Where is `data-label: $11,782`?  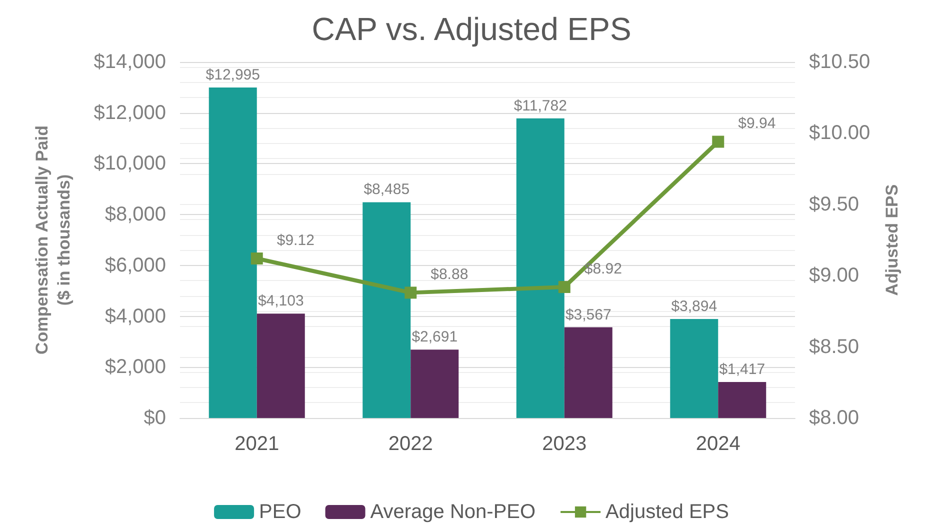
data-label: $11,782 is located at coordinates (540, 105).